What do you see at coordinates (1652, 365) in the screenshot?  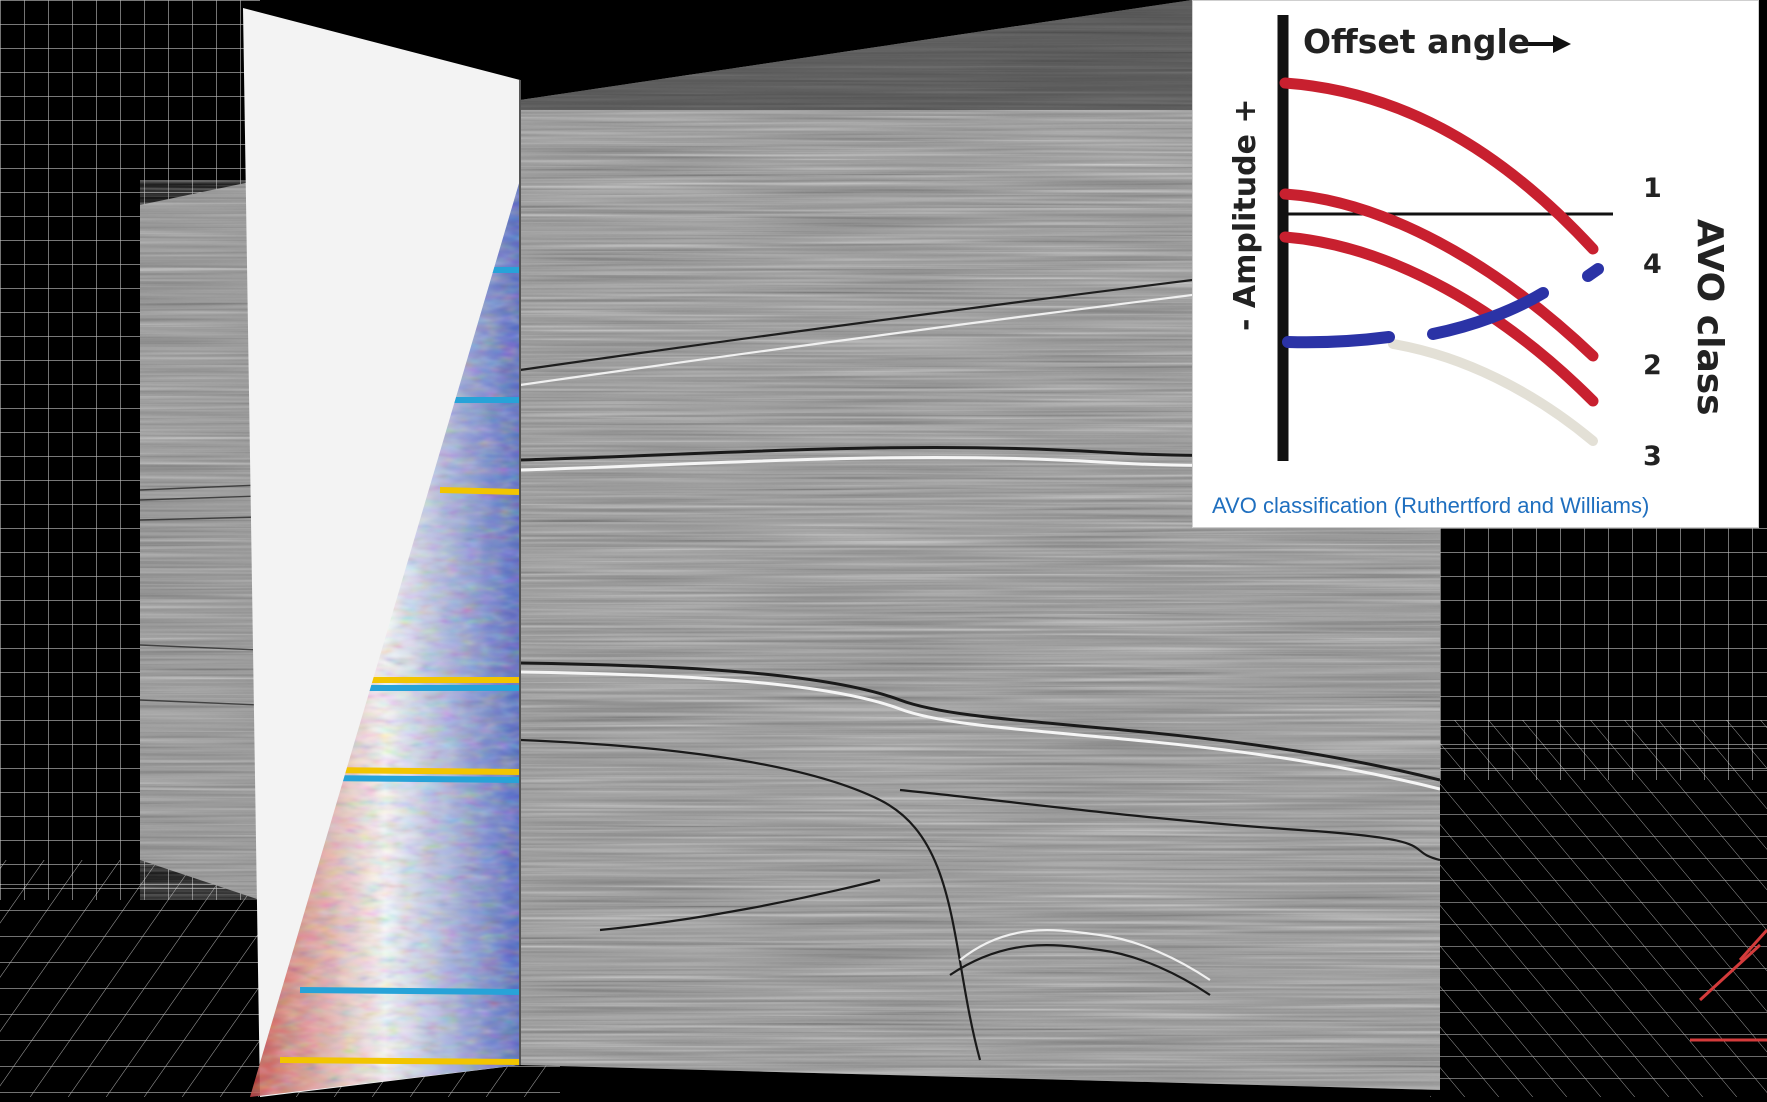 I see `class-label-2: 2` at bounding box center [1652, 365].